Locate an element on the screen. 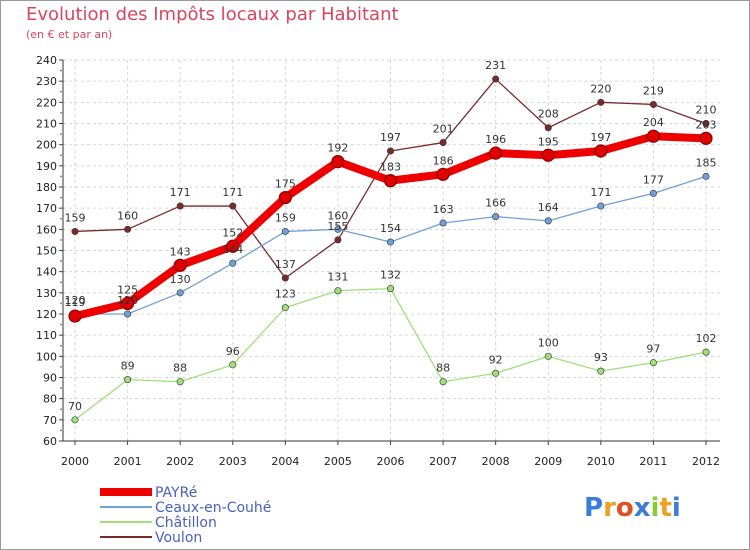  data-label-voulon: 231 is located at coordinates (495, 65).